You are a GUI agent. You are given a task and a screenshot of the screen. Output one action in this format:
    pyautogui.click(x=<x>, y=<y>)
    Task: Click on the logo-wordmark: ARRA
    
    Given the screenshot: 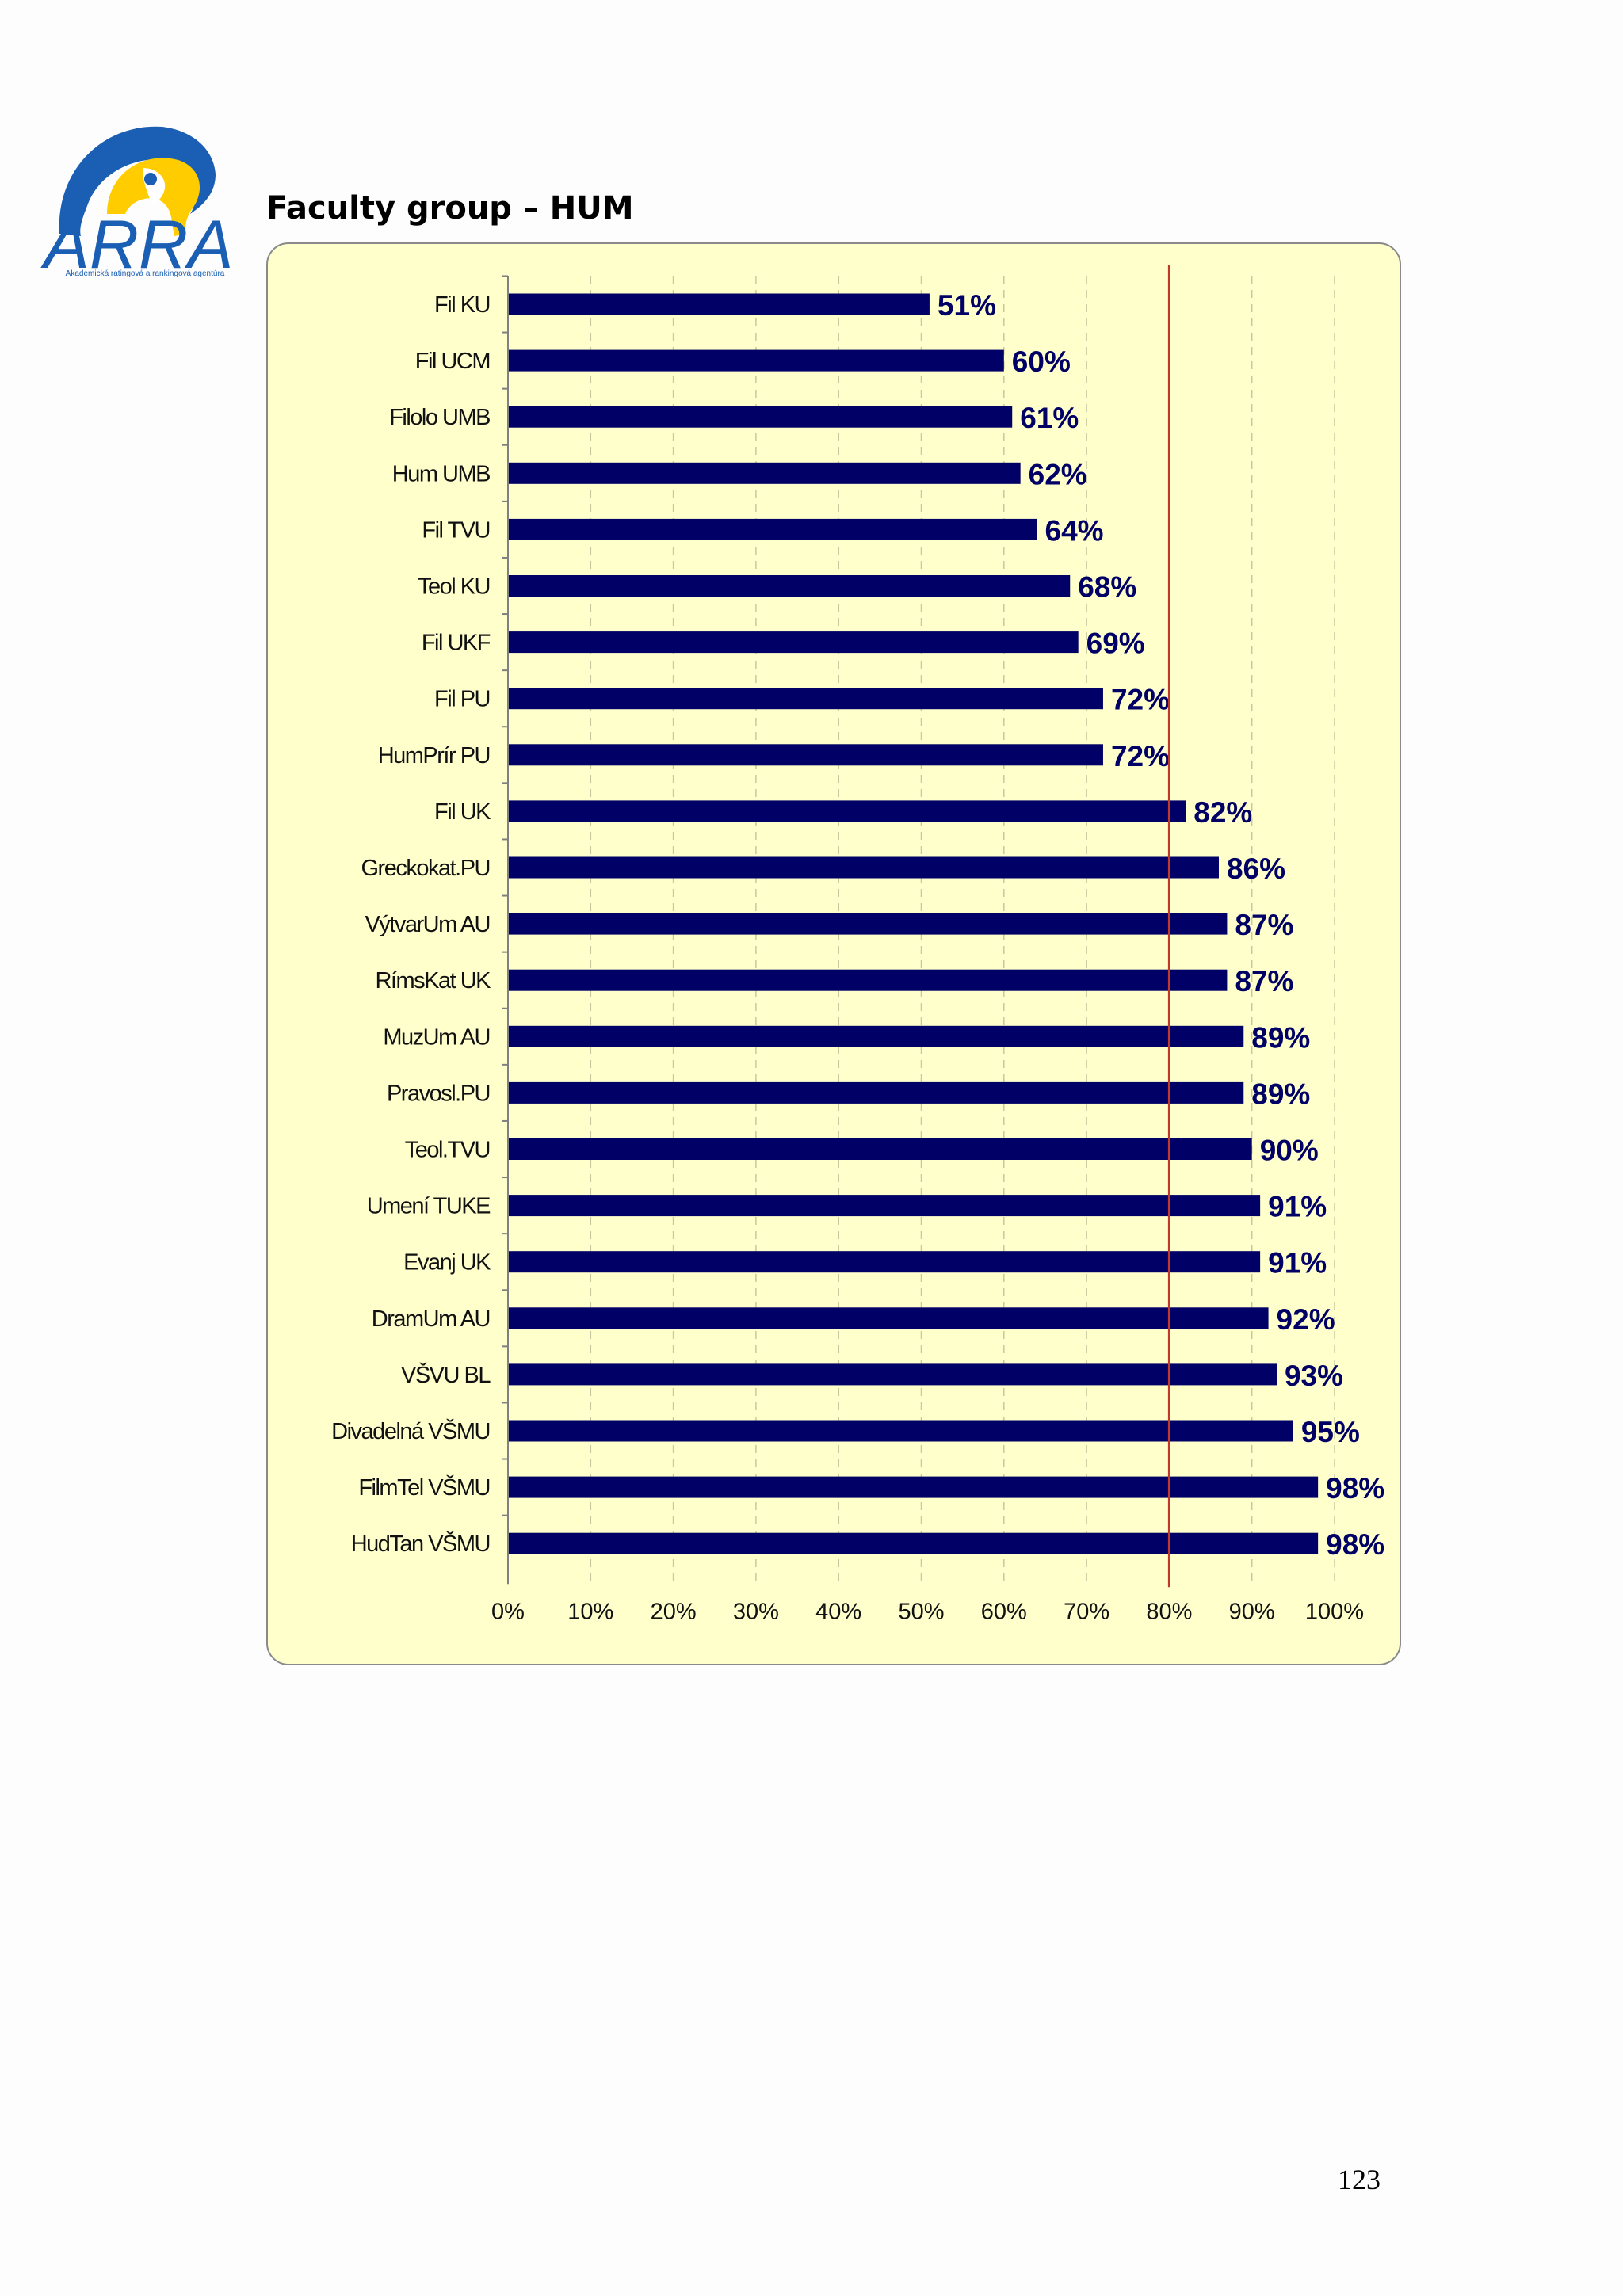 What is the action you would take?
    pyautogui.click(x=137, y=245)
    